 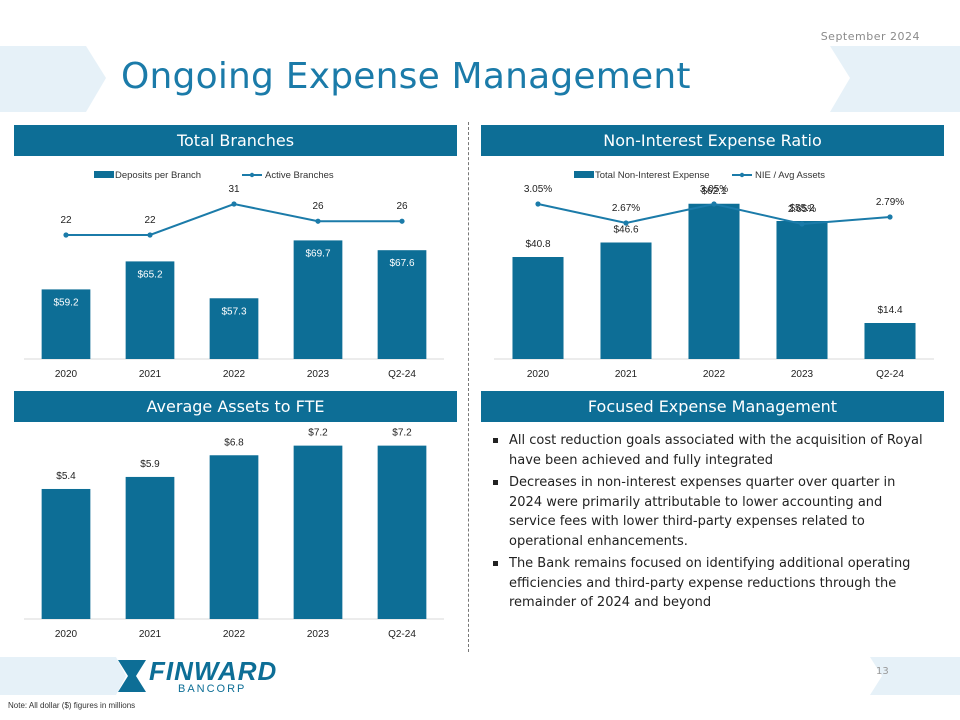 I want to click on avg-assets-header: Average Assets to FTE, so click(x=235, y=406).